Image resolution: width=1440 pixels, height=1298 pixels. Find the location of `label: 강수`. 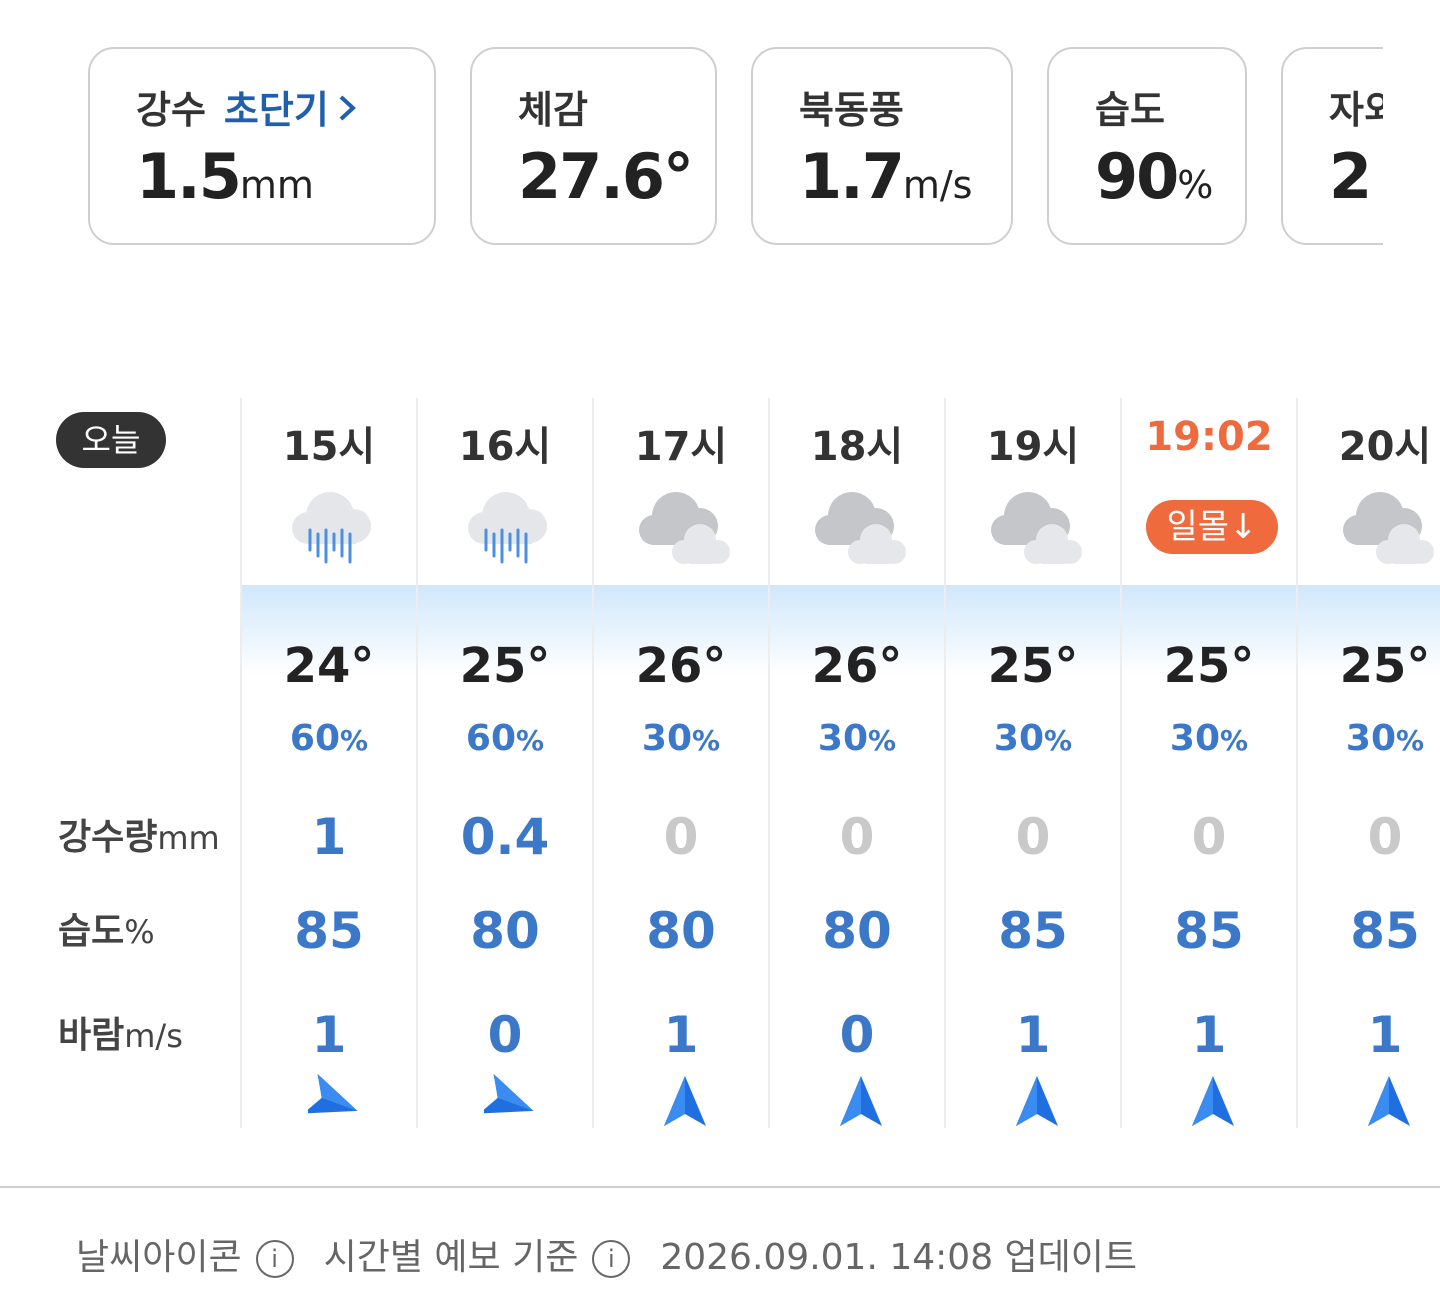

label: 강수 is located at coordinates (171, 110).